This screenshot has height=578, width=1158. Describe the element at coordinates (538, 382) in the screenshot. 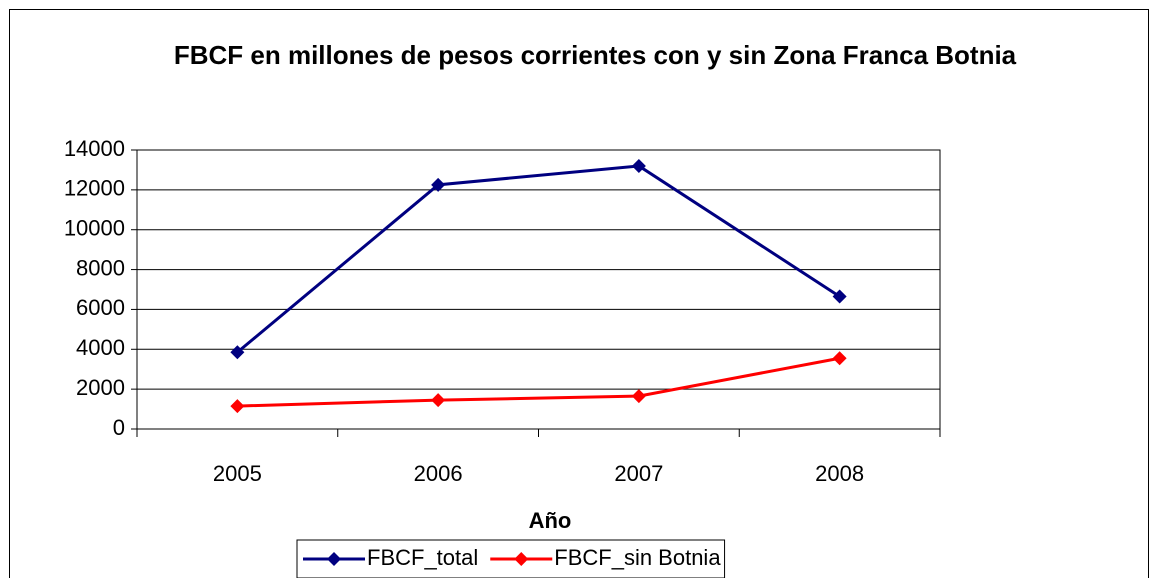

I see `series-line` at that location.